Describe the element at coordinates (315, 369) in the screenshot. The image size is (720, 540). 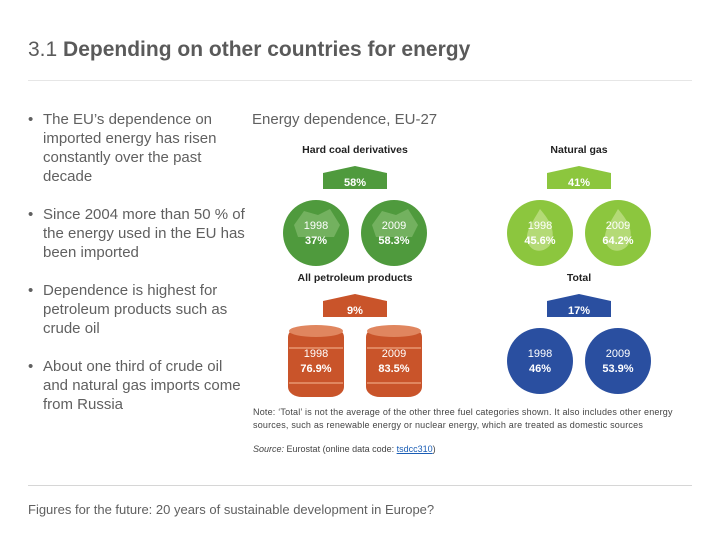
I see `year-value: 76.9%` at that location.